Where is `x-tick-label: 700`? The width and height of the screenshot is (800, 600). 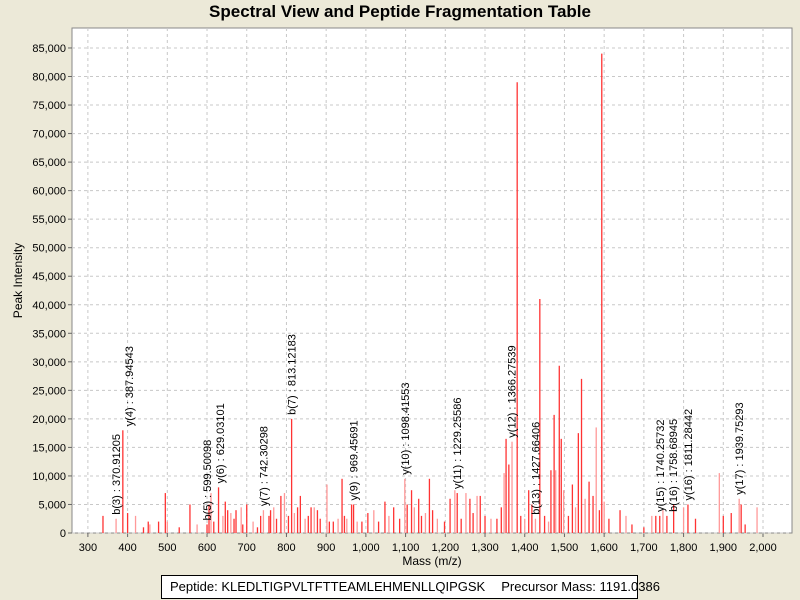
x-tick-label: 700 is located at coordinates (247, 548).